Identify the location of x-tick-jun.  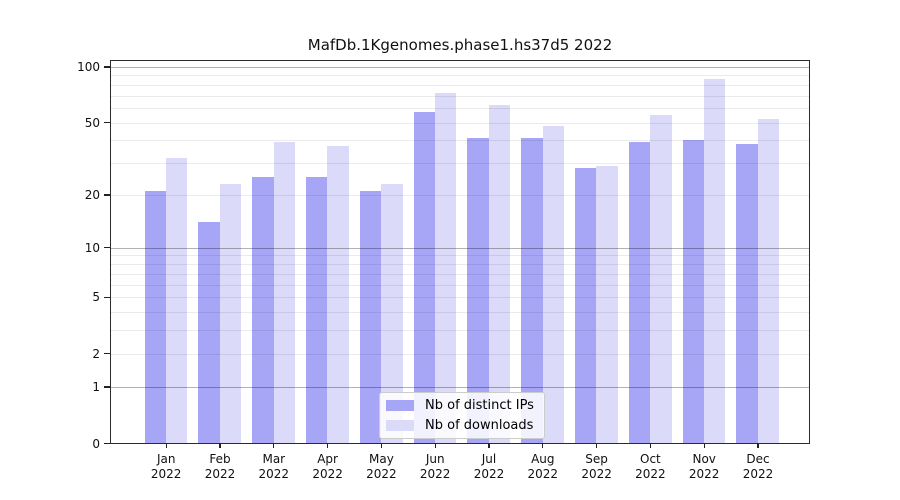
(435, 445).